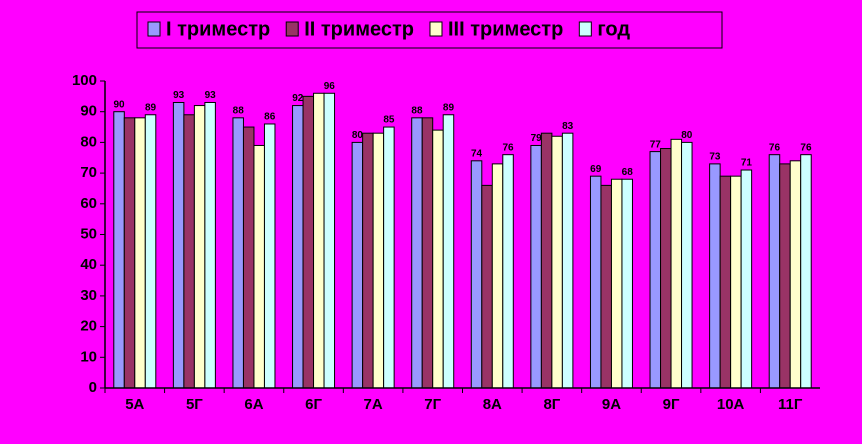  What do you see at coordinates (88, 233) in the screenshot?
I see `y-tick-label: 50` at bounding box center [88, 233].